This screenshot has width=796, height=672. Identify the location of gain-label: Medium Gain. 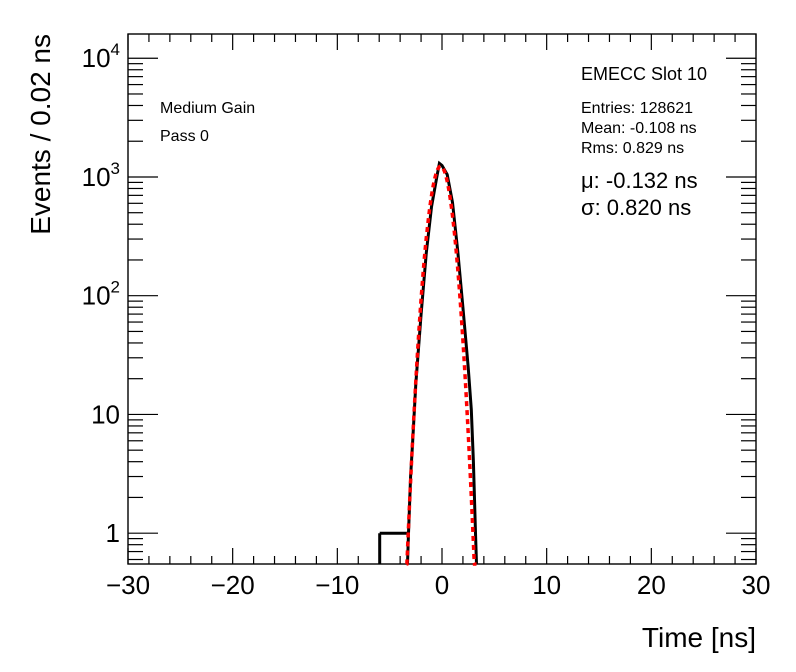
(207, 108).